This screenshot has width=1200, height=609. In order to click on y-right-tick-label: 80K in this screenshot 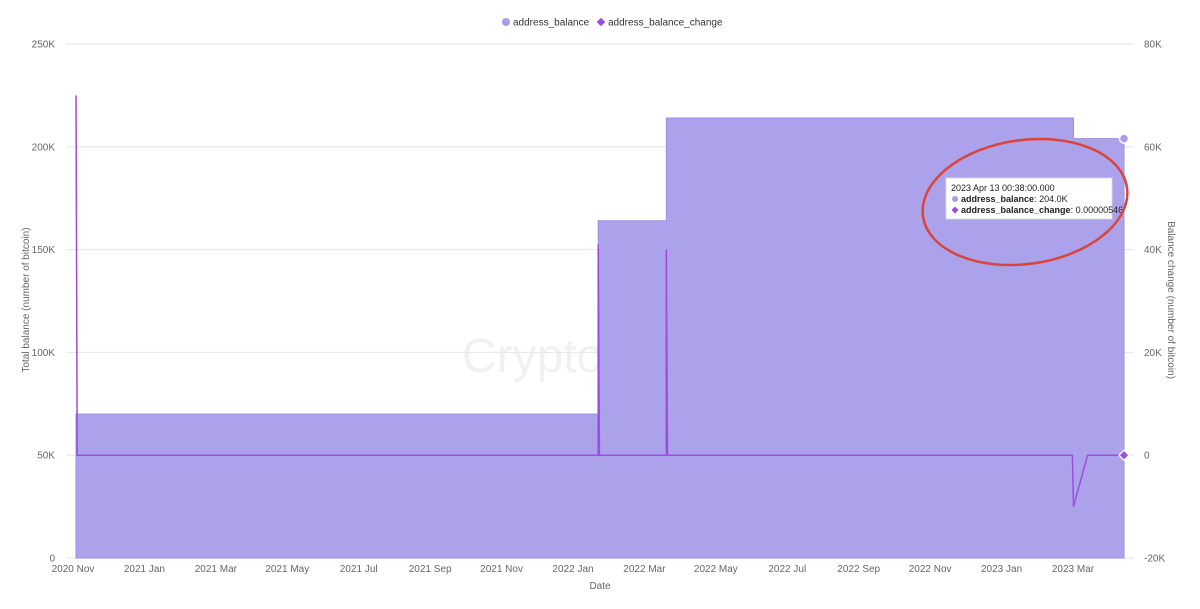, I will do `click(1153, 45)`.